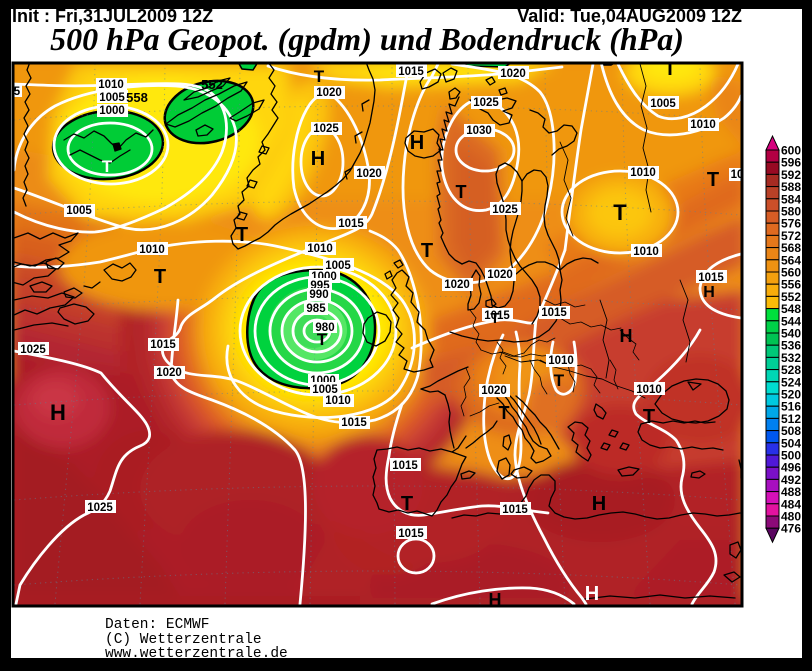 This screenshot has width=812, height=671. What do you see at coordinates (157, 625) in the screenshot?
I see `svg-text: Daten: ECMWF` at bounding box center [157, 625].